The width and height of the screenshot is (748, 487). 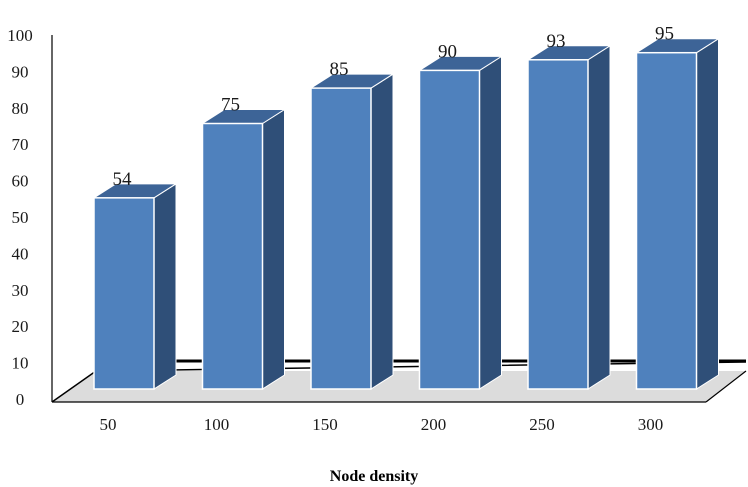 What do you see at coordinates (20, 290) in the screenshot?
I see `y-tick-label: 30` at bounding box center [20, 290].